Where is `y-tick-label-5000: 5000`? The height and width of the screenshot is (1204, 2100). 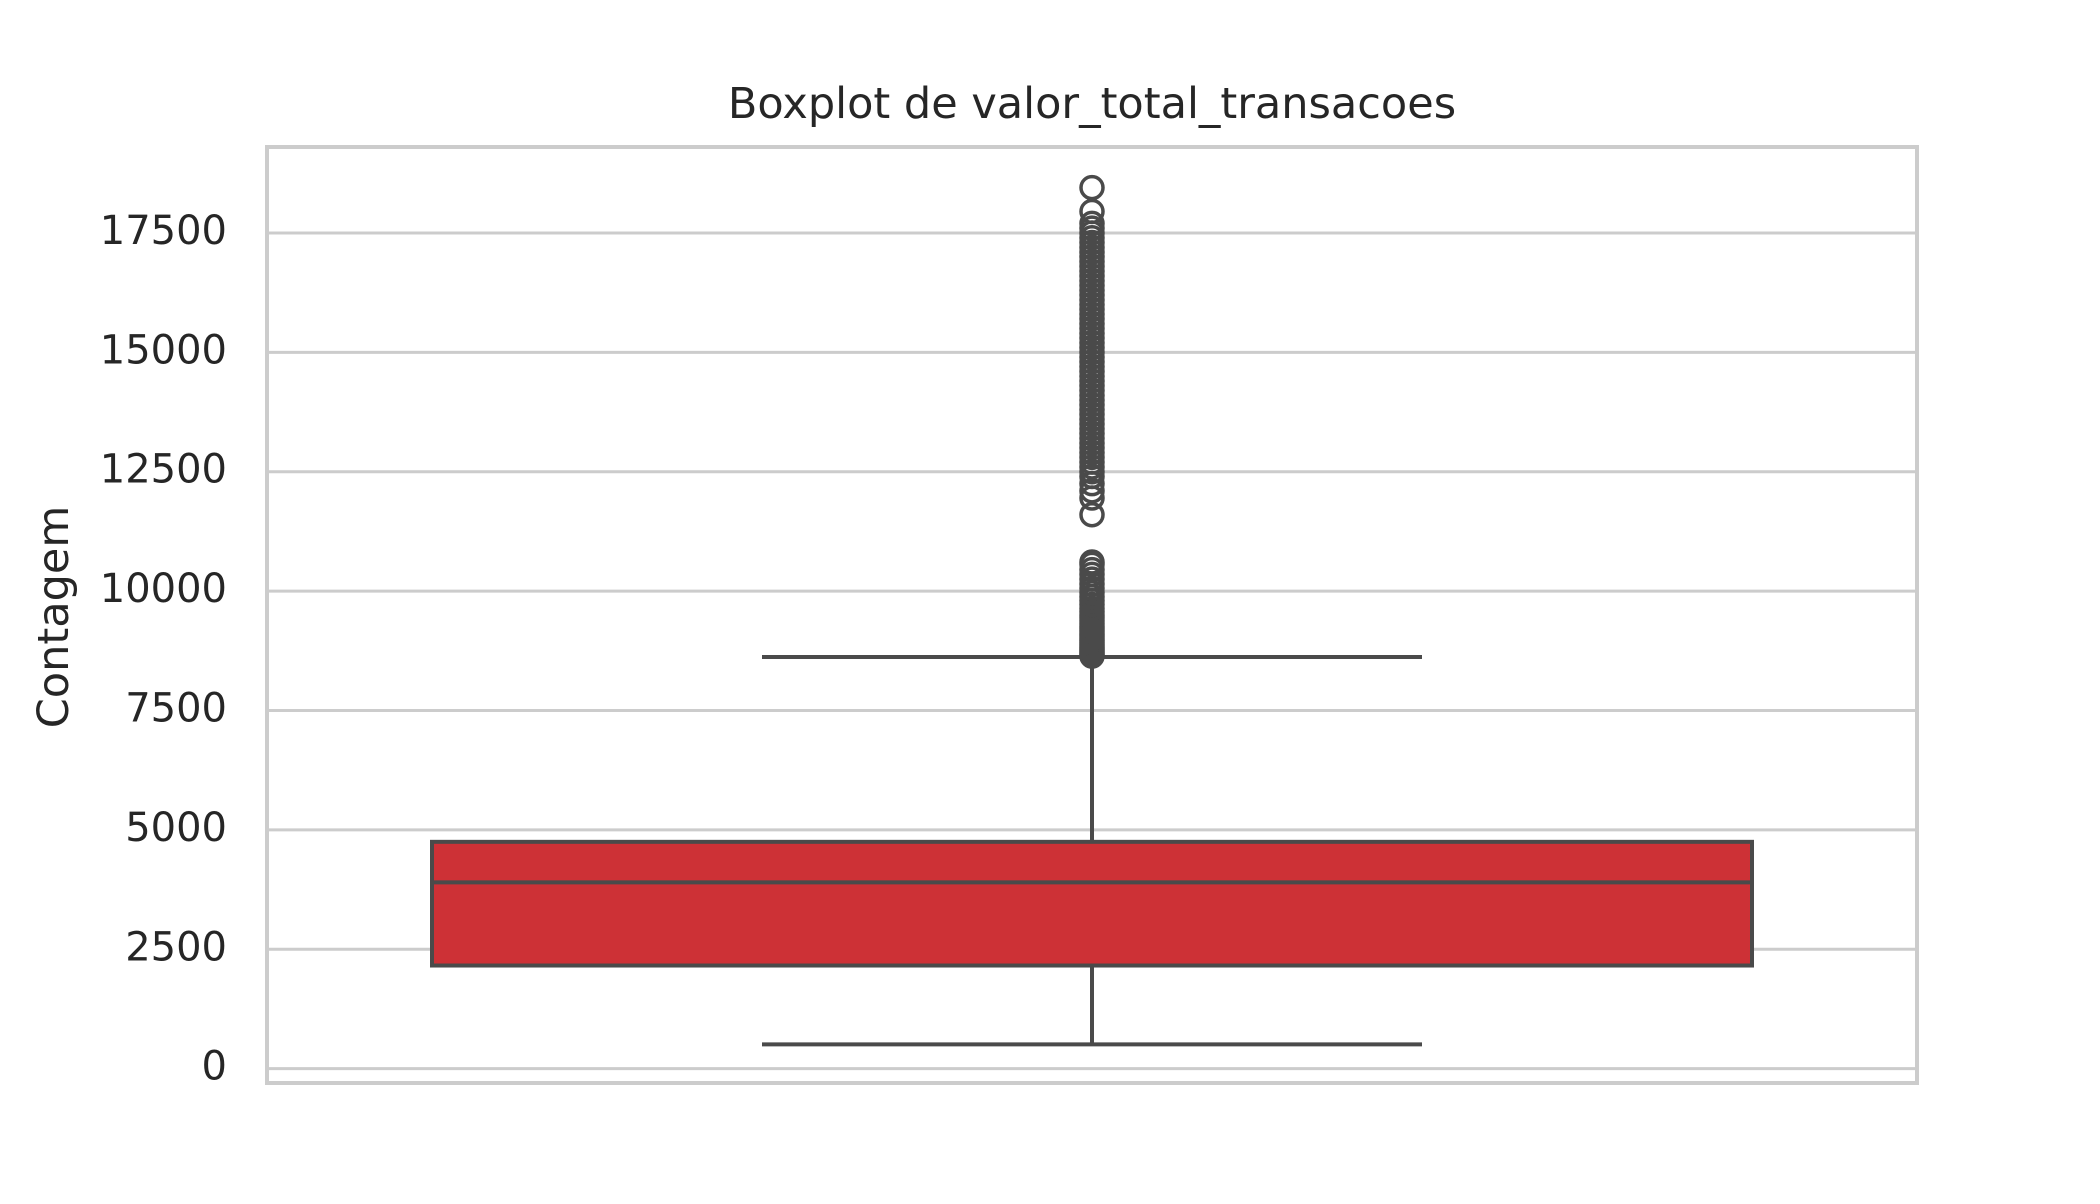
y-tick-label-5000: 5000 is located at coordinates (176, 828).